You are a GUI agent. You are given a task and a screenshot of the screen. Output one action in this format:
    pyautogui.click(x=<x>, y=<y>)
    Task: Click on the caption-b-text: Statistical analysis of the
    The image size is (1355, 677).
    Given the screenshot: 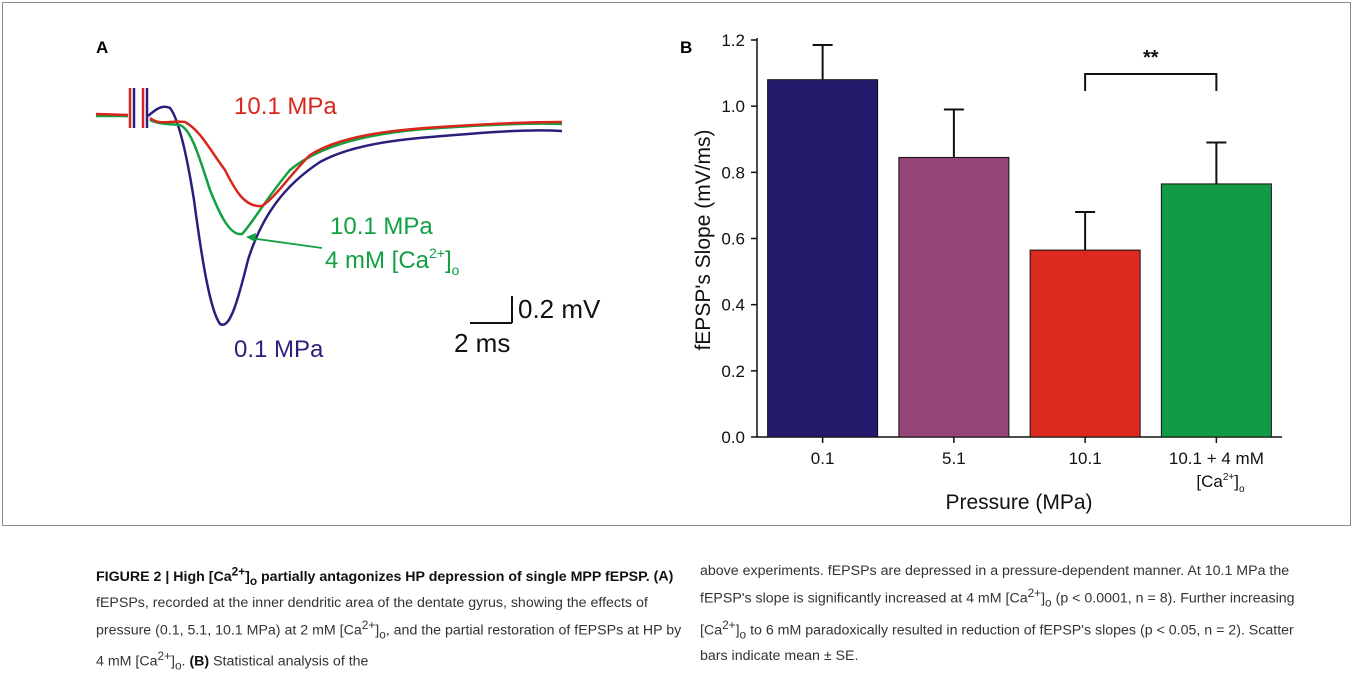 What is the action you would take?
    pyautogui.click(x=289, y=661)
    